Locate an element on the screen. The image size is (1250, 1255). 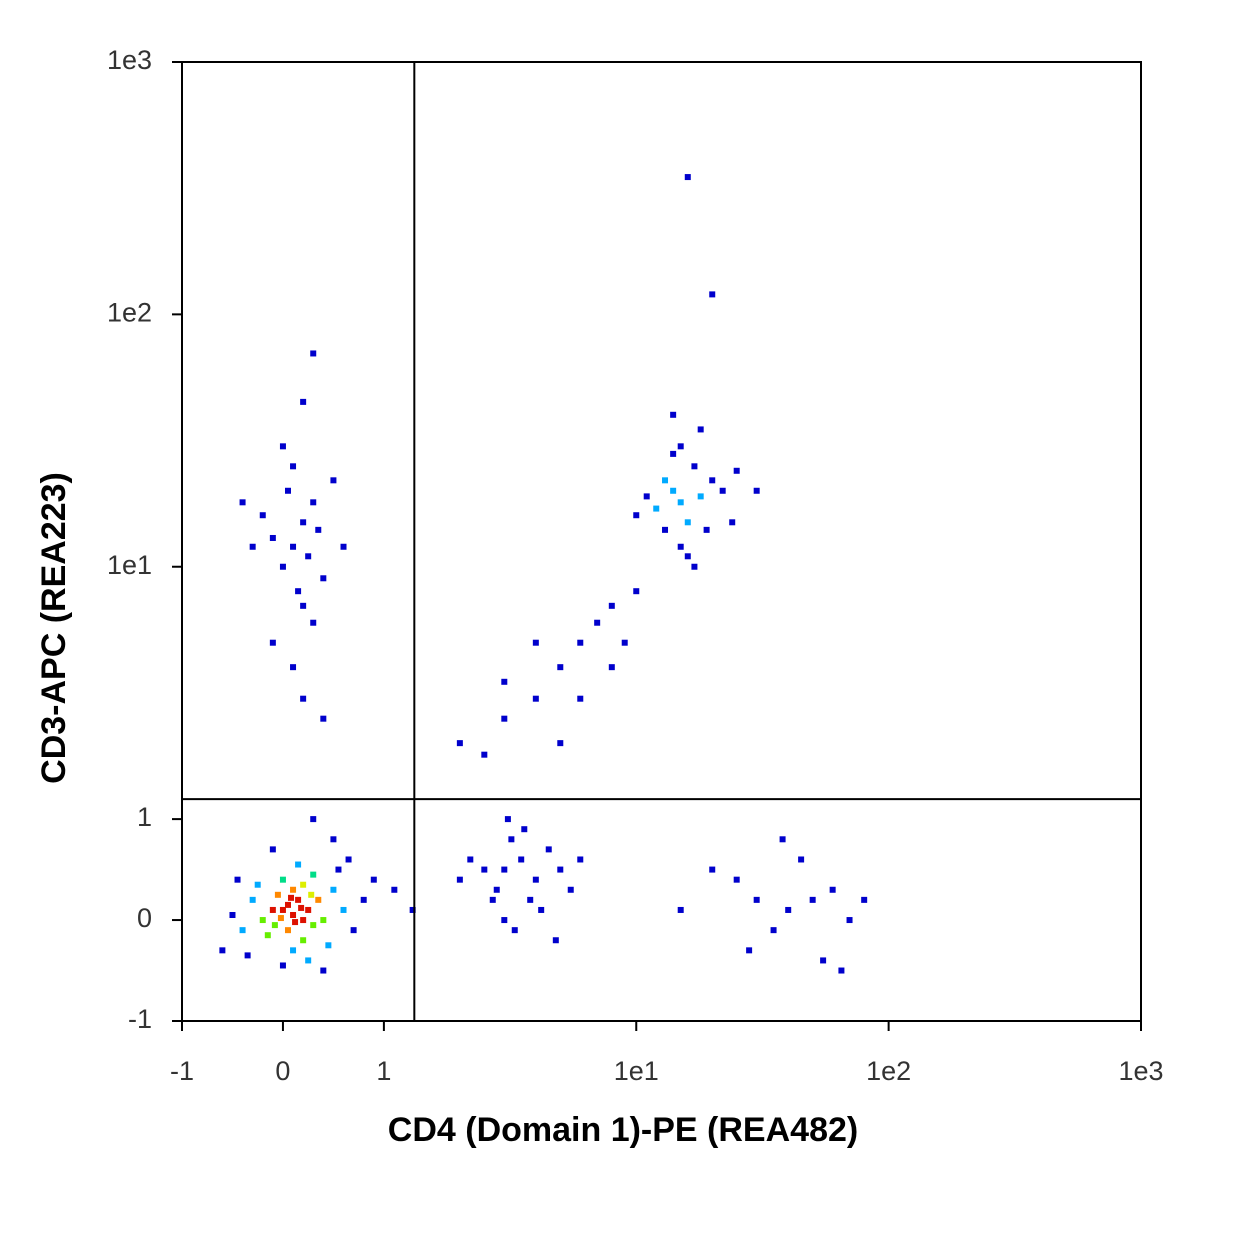
y-tick-label: 1e2 is located at coordinates (129, 312).